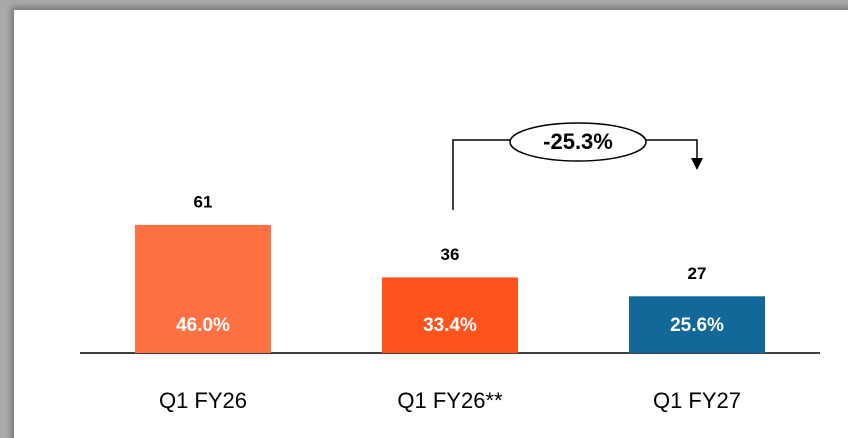 The width and height of the screenshot is (848, 438). I want to click on value-label: 27, so click(697, 273).